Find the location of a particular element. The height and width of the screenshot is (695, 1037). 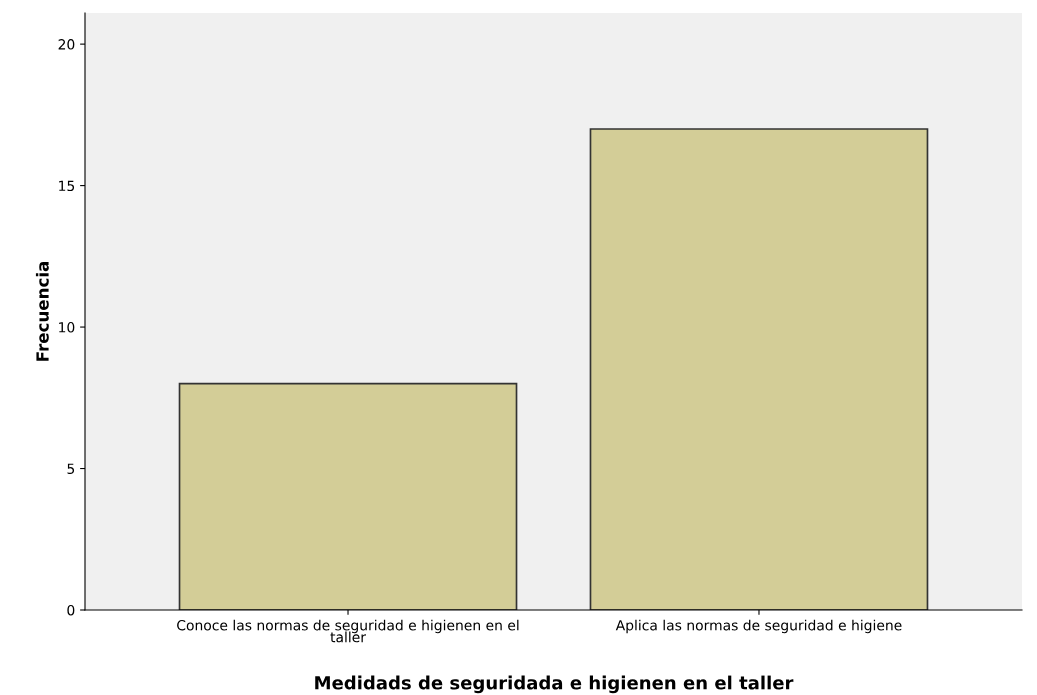

y-tick-label: 10 is located at coordinates (67, 327).